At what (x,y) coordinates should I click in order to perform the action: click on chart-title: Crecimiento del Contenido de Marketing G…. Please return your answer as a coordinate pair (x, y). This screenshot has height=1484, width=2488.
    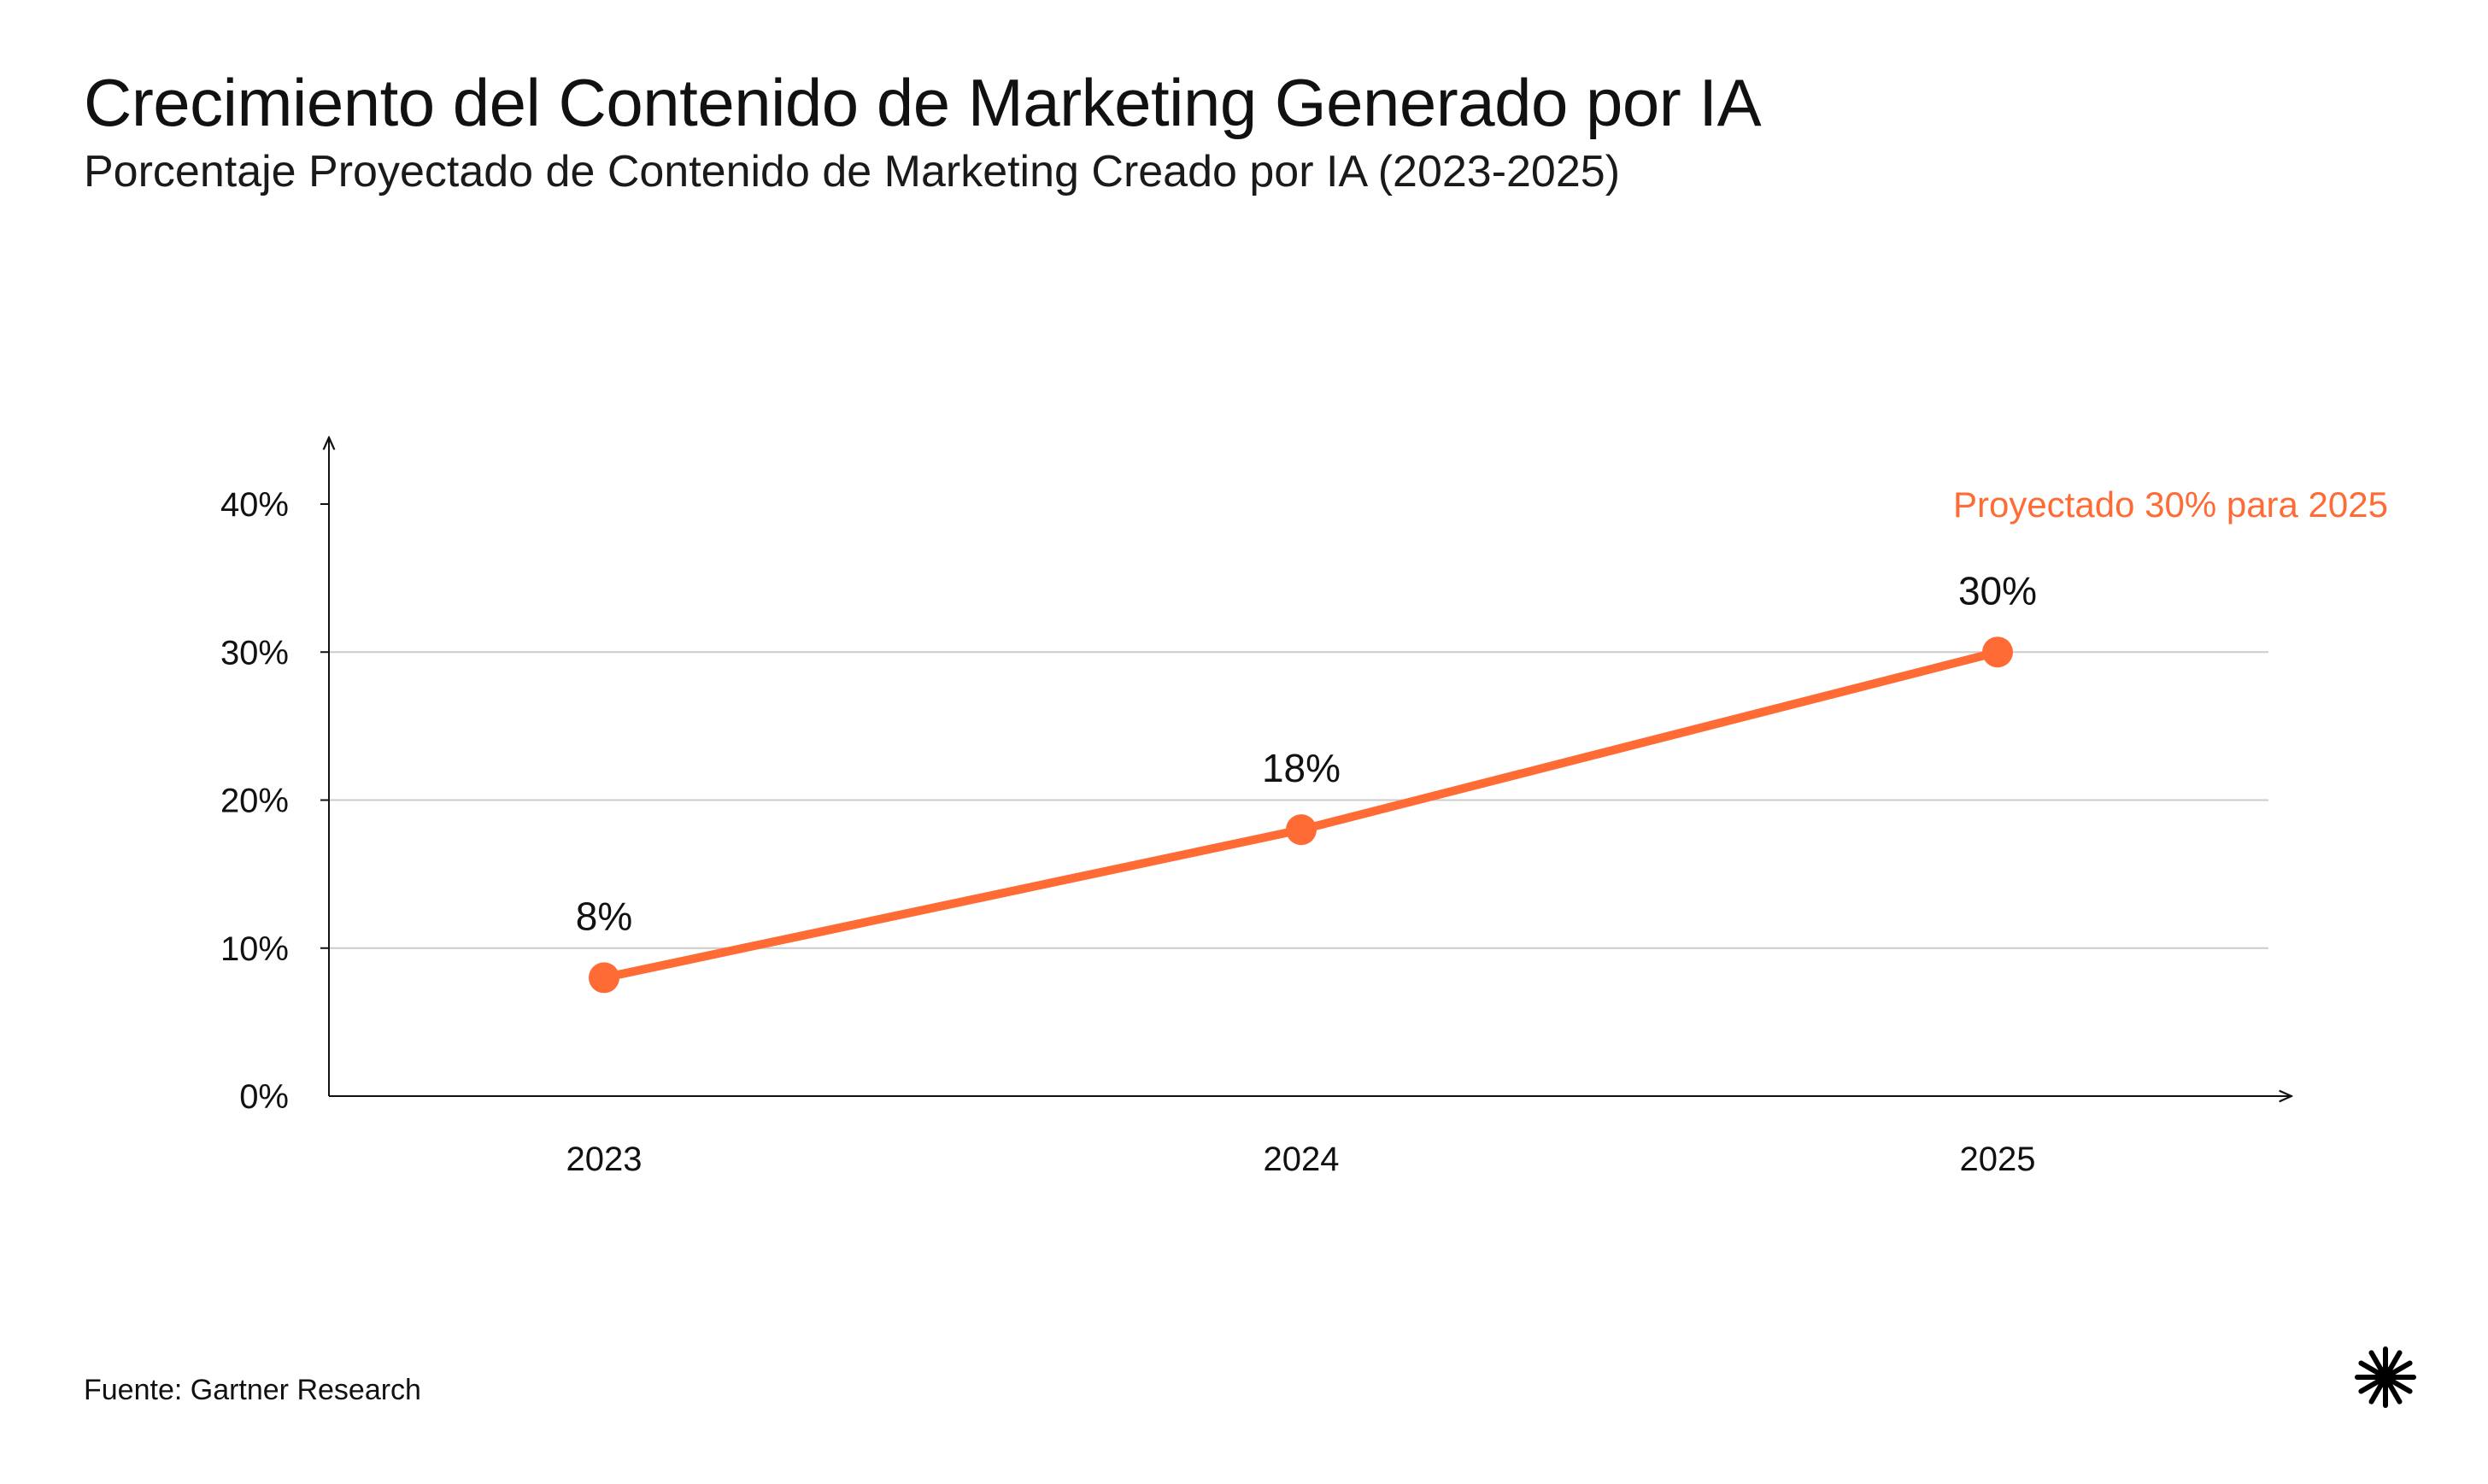
    Looking at the image, I should click on (923, 102).